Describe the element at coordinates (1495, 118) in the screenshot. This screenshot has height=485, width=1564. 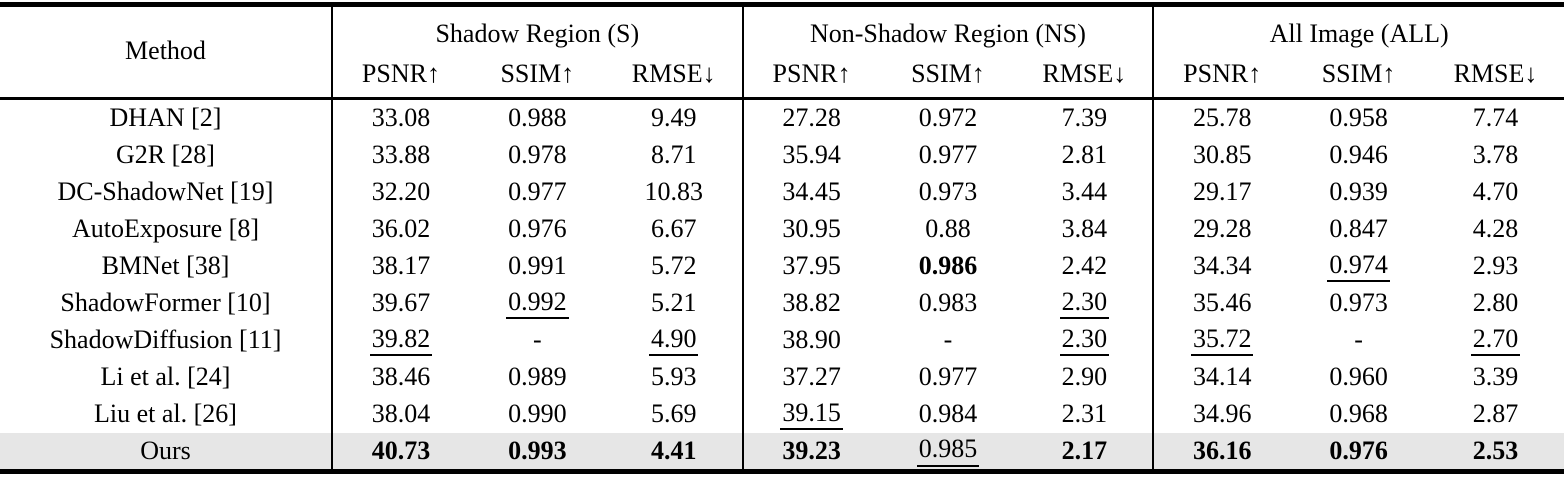
I see `value-cell: 7.74` at that location.